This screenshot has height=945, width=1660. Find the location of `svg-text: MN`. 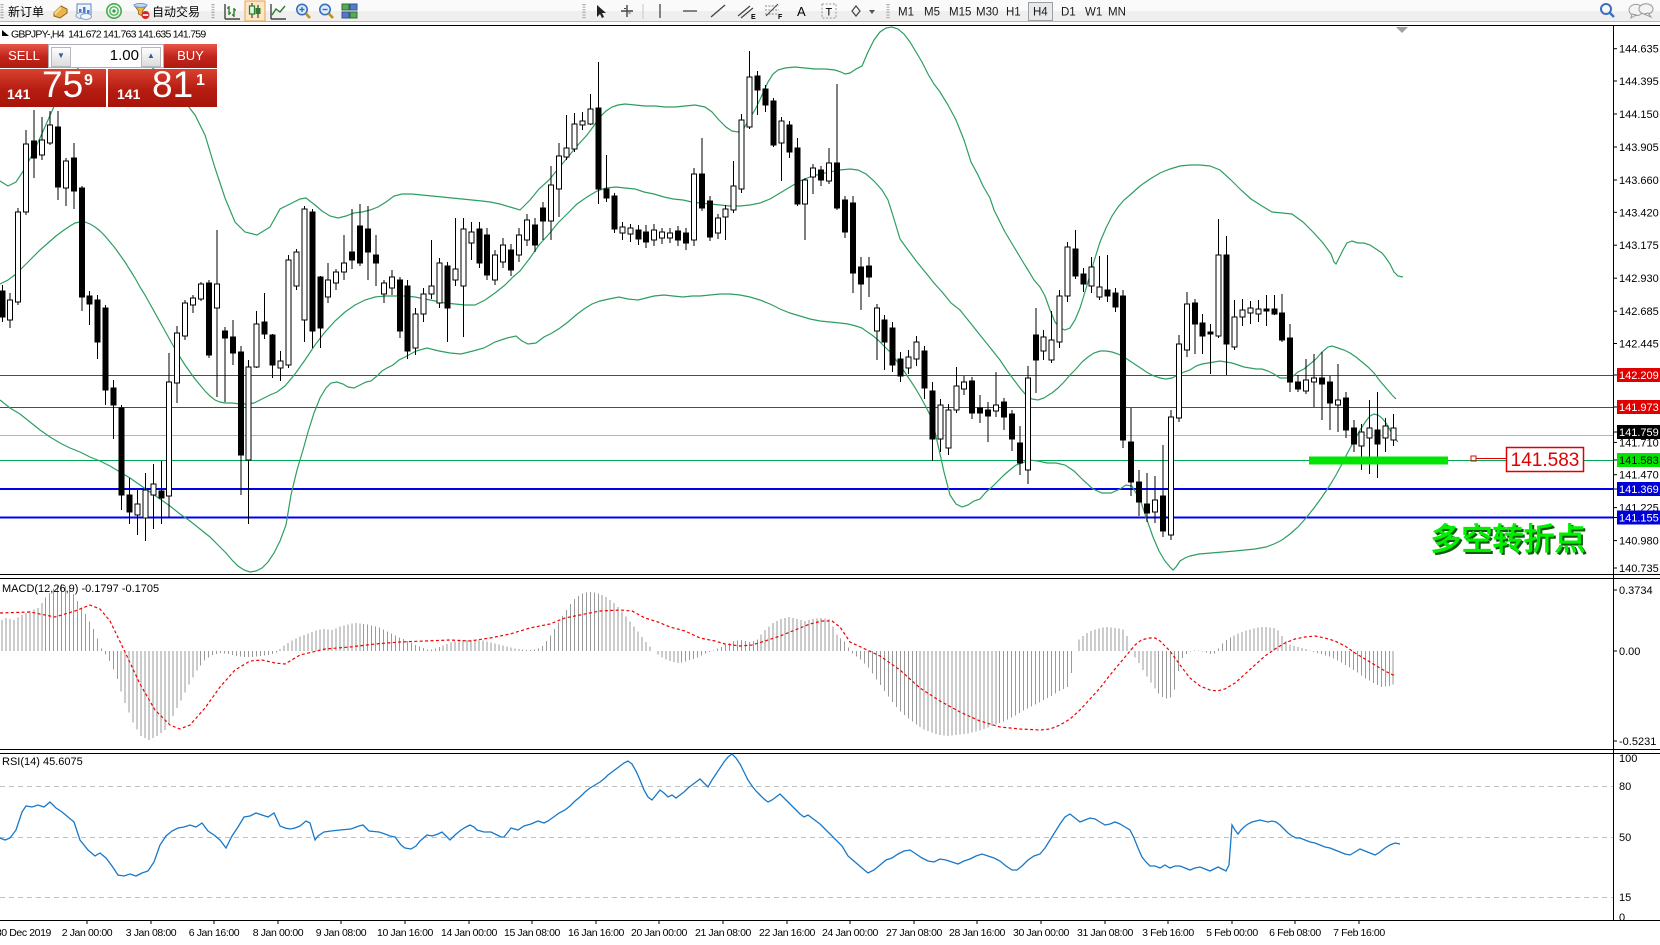

svg-text: MN is located at coordinates (1117, 13).